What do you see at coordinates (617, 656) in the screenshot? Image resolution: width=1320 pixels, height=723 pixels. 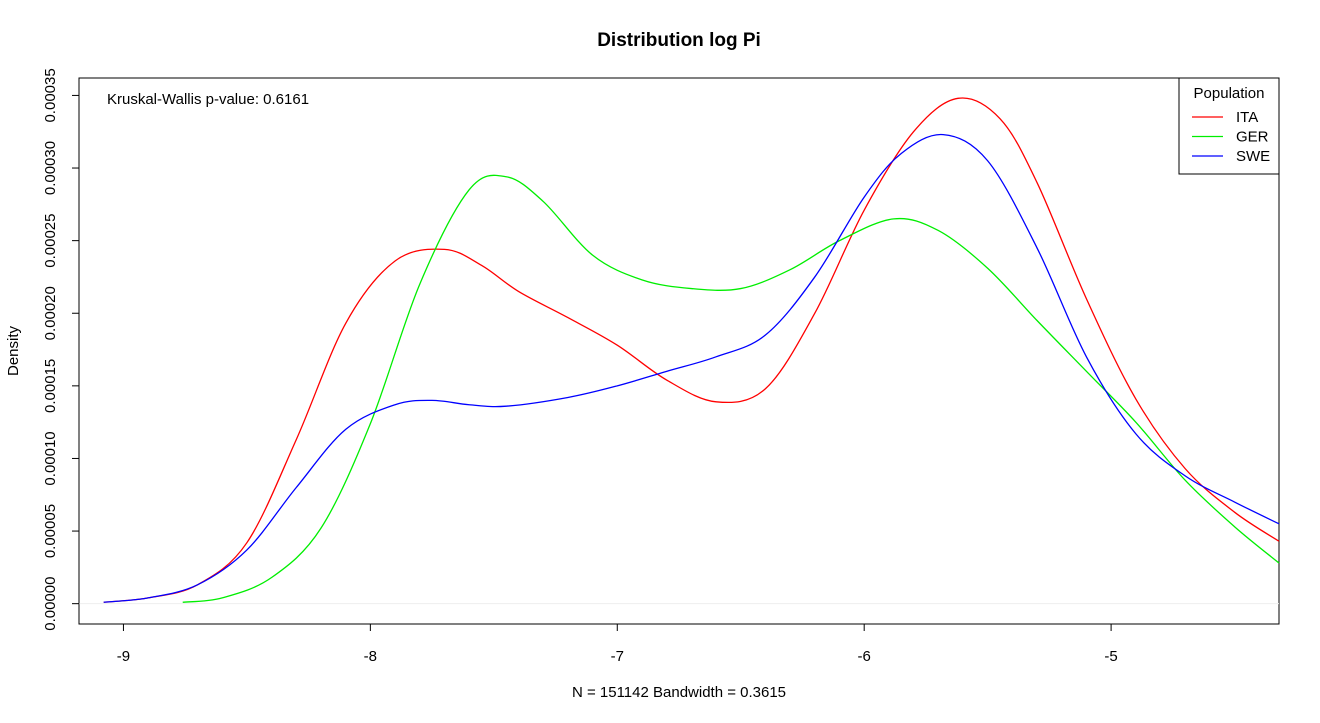 I see `x-tick-label: -7` at bounding box center [617, 656].